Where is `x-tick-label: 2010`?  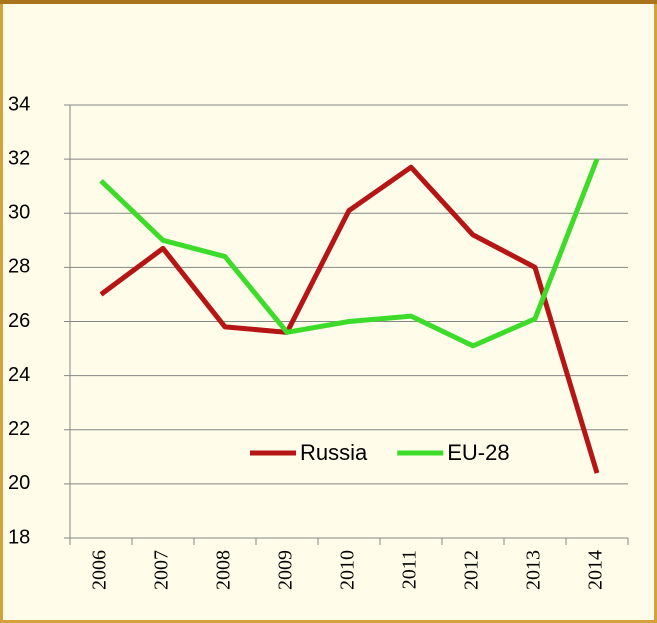 x-tick-label: 2010 is located at coordinates (348, 570).